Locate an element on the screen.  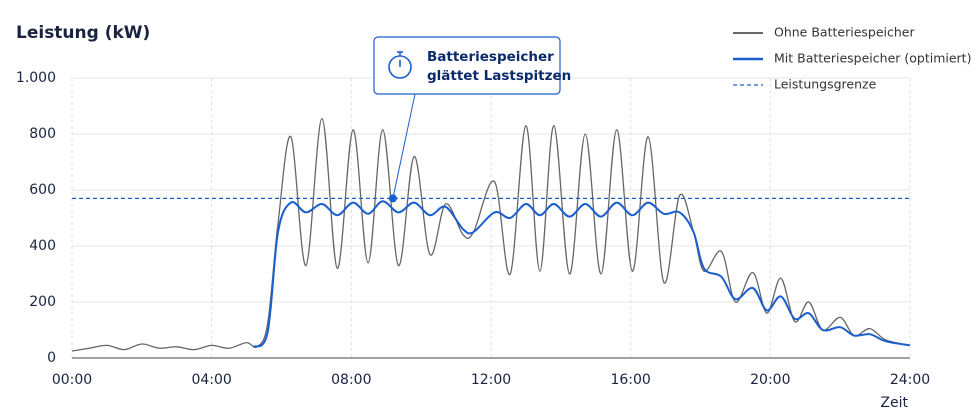
legend-label: Leistungsgrenze is located at coordinates (825, 84).